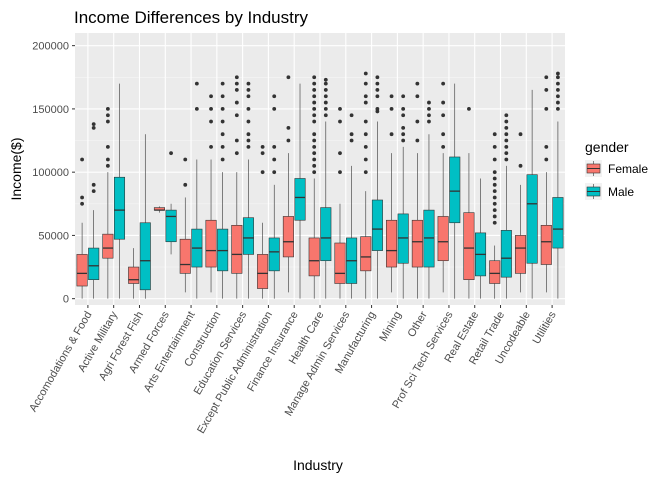 Image resolution: width=672 pixels, height=480 pixels. What do you see at coordinates (50, 173) in the screenshot?
I see `y-tick-label: 100000` at bounding box center [50, 173].